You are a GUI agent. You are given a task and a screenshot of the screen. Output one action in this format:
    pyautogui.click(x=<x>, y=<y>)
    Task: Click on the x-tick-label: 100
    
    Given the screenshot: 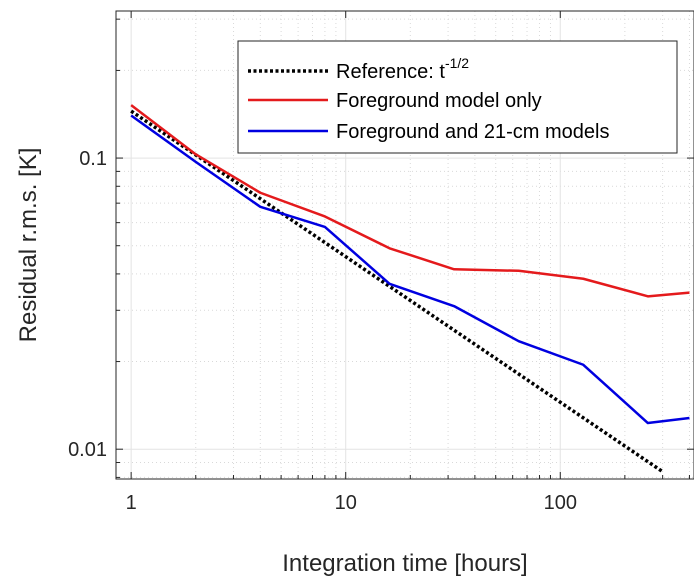 What is the action you would take?
    pyautogui.click(x=560, y=503)
    